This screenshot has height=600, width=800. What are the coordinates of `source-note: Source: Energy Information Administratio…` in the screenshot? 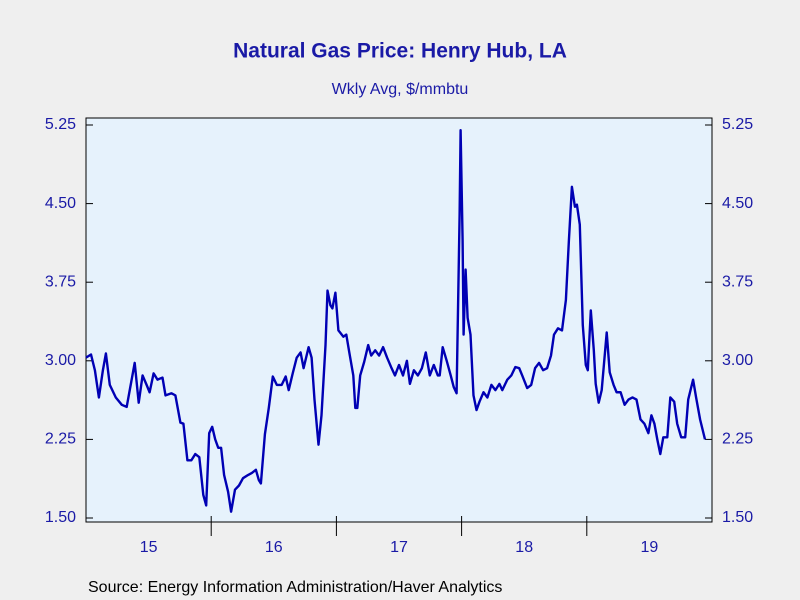 It's located at (295, 587).